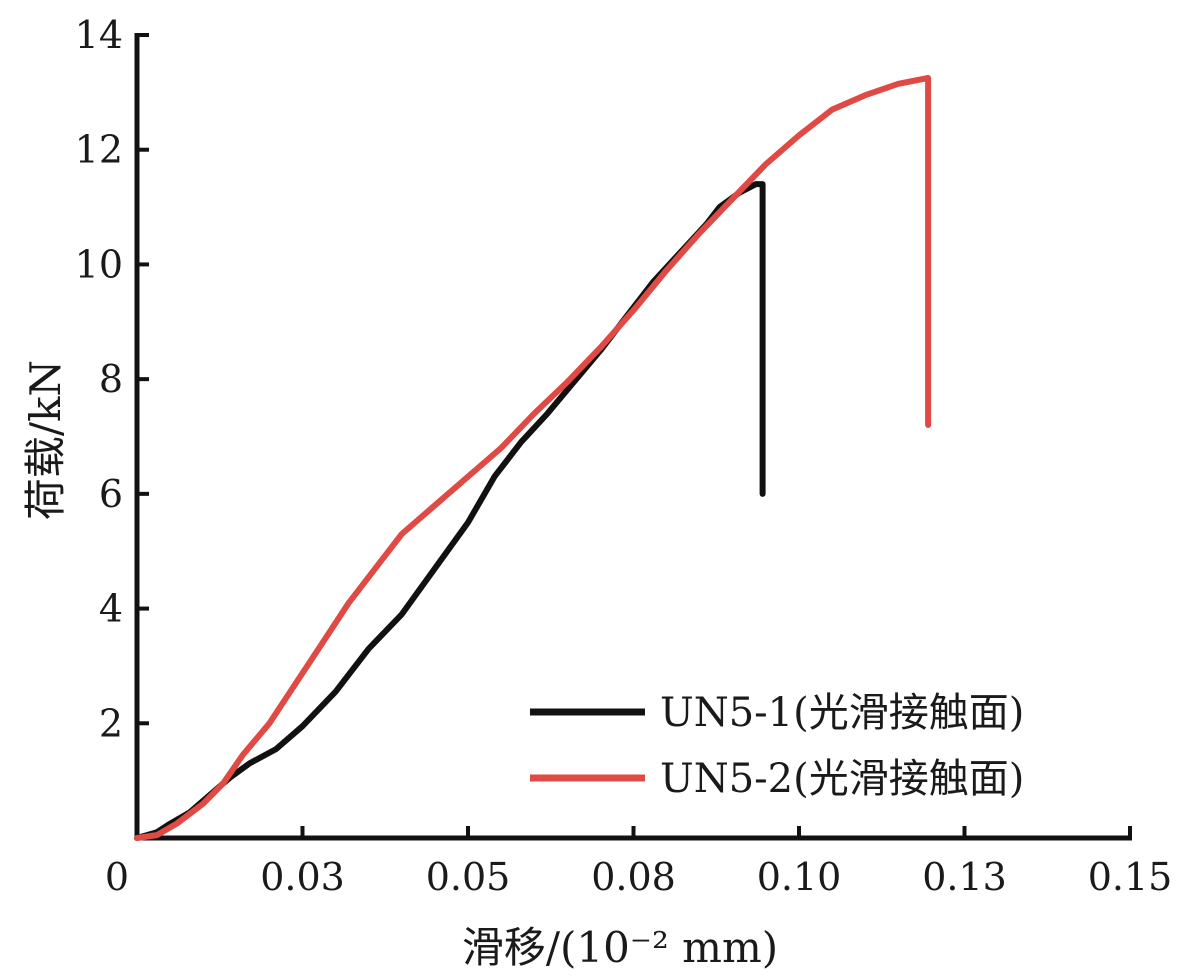 The width and height of the screenshot is (1184, 980). Describe the element at coordinates (468, 877) in the screenshot. I see `x-tick-label: 0.05` at that location.